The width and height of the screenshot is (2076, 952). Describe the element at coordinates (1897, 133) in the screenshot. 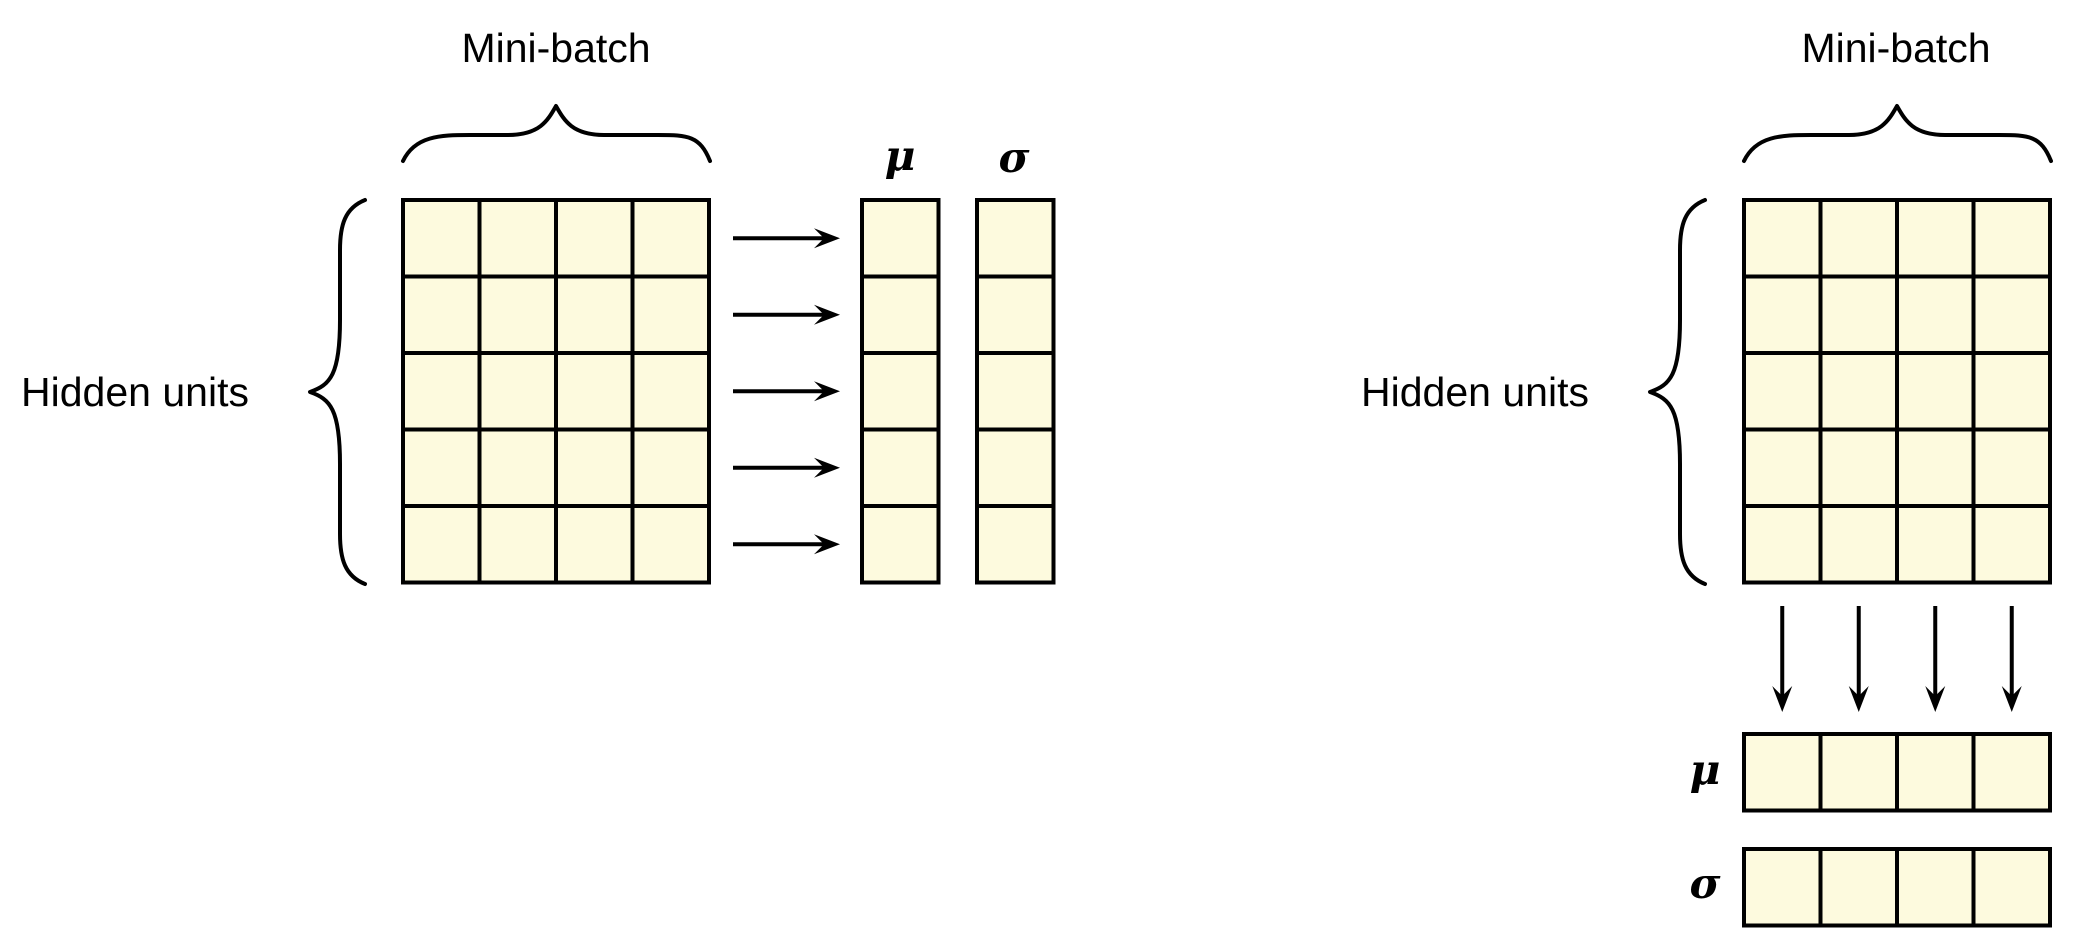

I see `right-top-brace` at that location.